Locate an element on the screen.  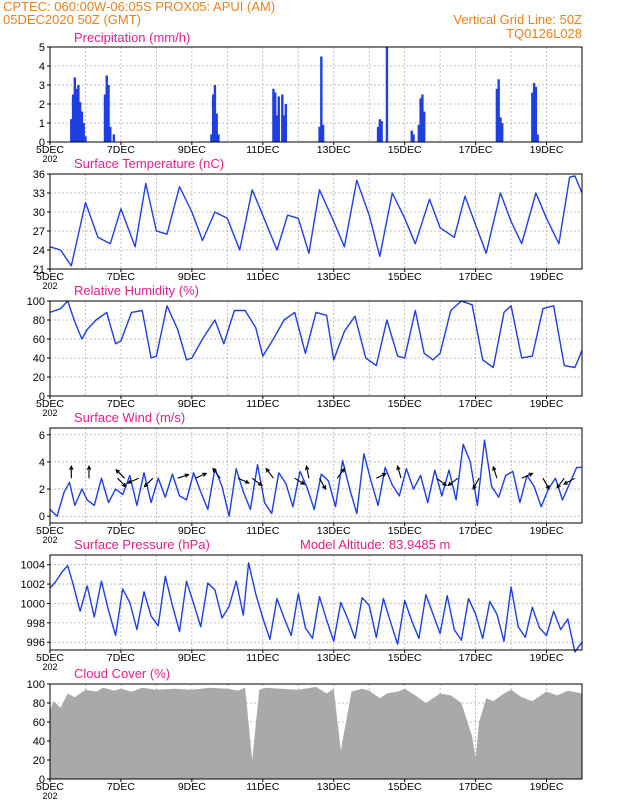
y-tick-label: 24 is located at coordinates (39, 251).